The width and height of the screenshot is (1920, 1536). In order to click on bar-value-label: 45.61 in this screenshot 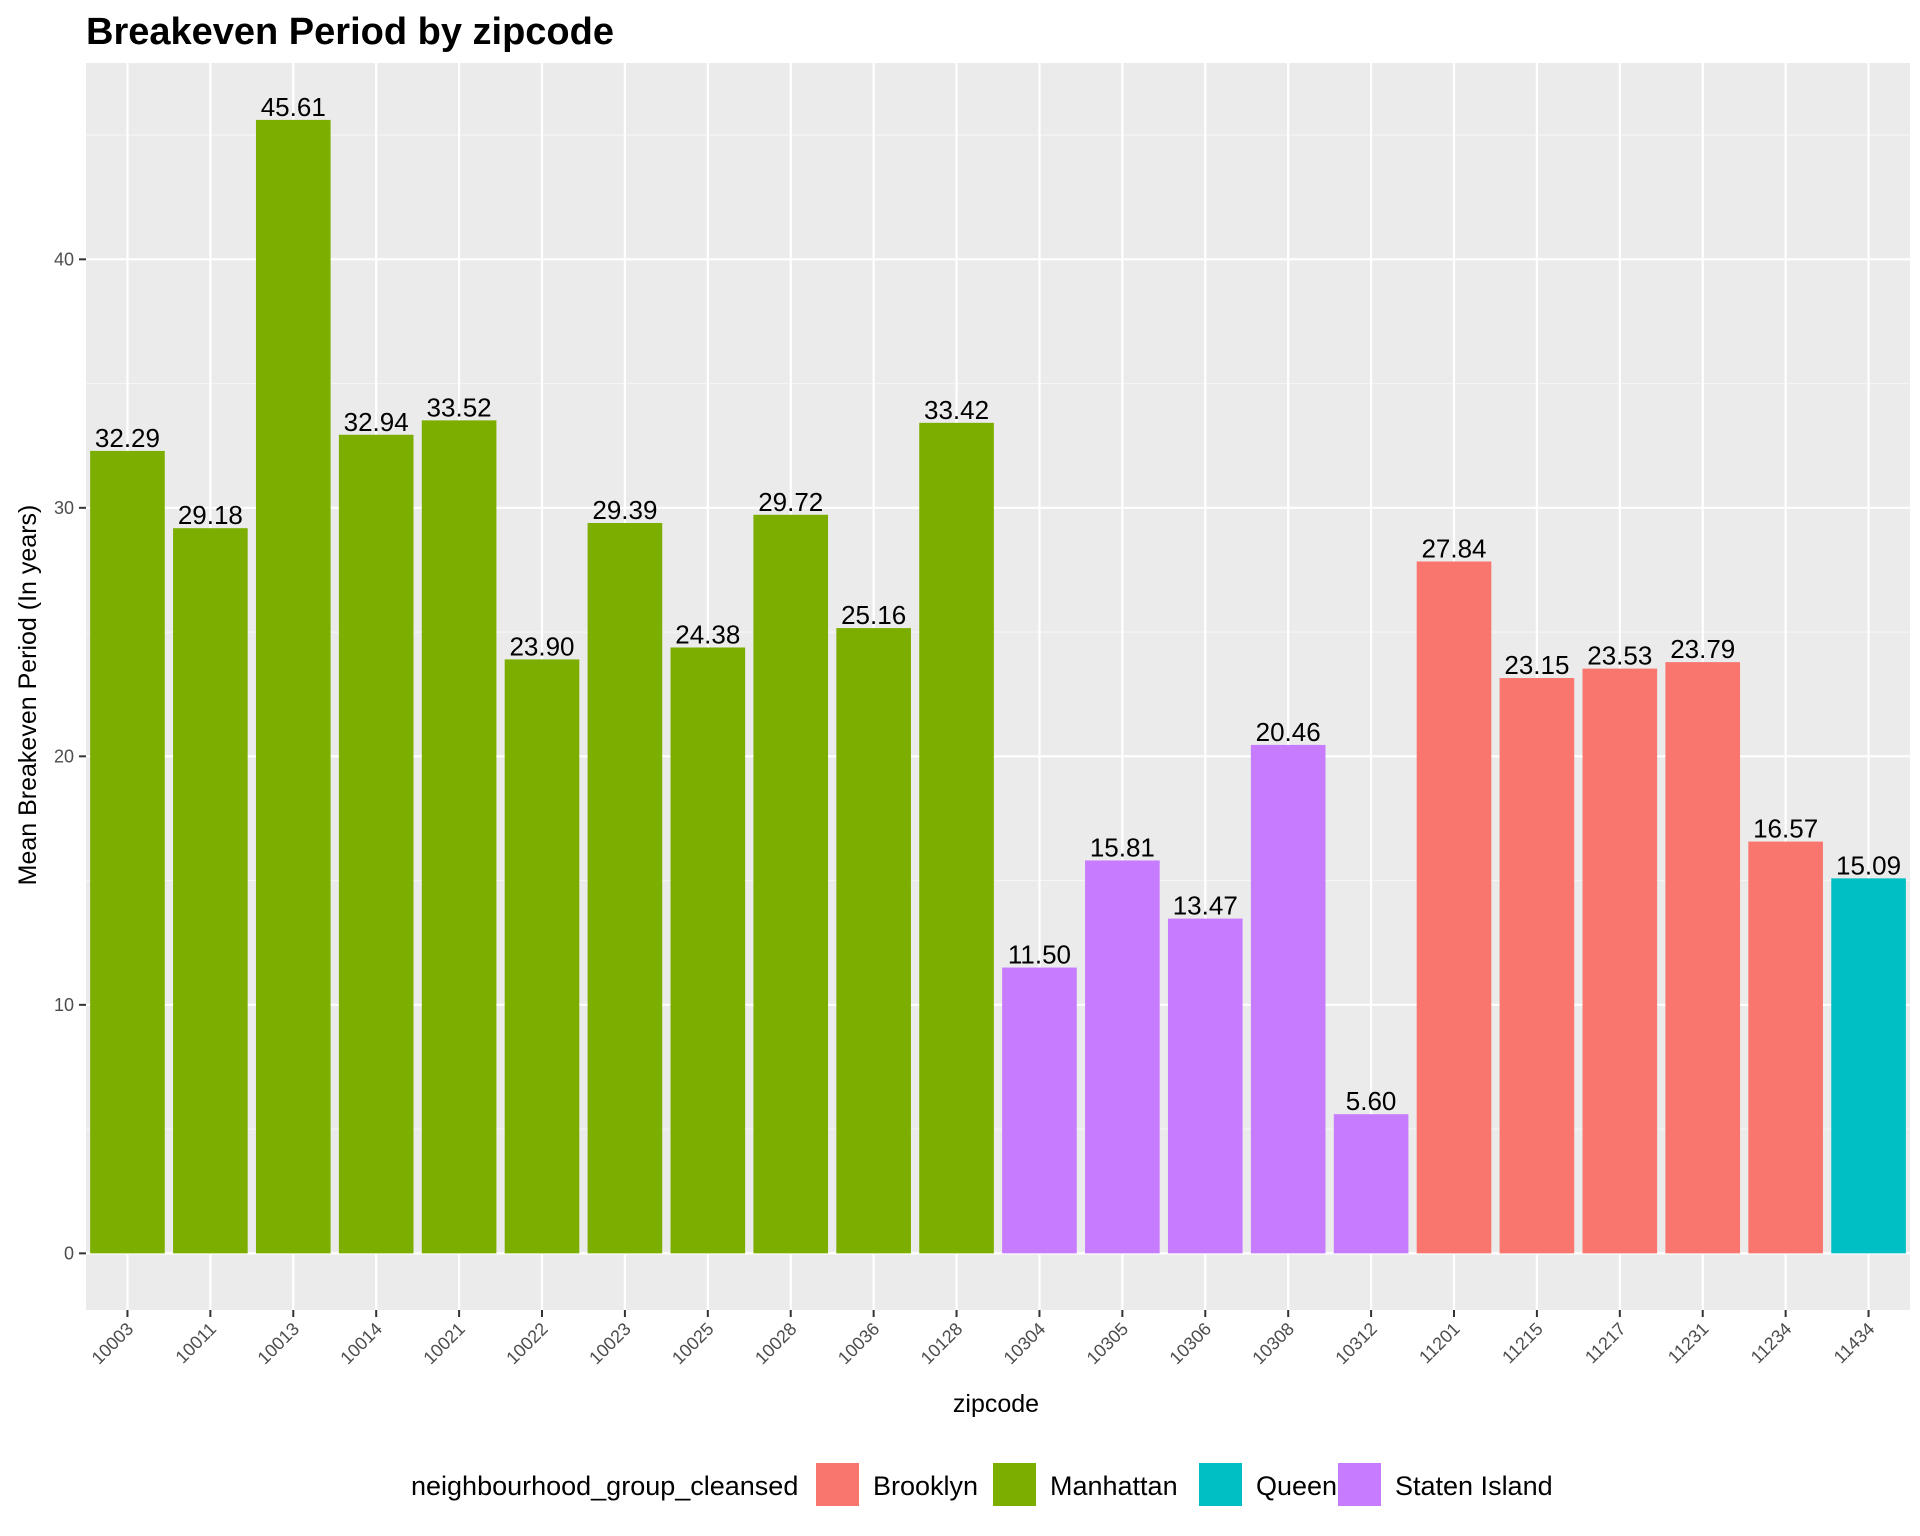, I will do `click(293, 107)`.